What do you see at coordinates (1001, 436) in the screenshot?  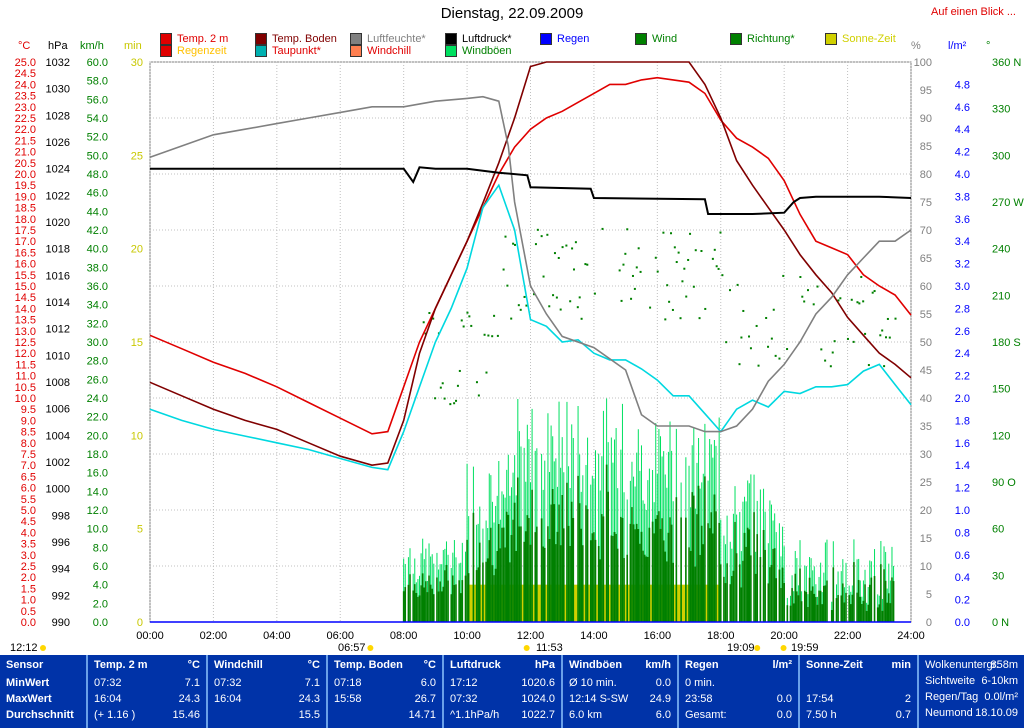 I see `direction_deg-tick-label: 120` at bounding box center [1001, 436].